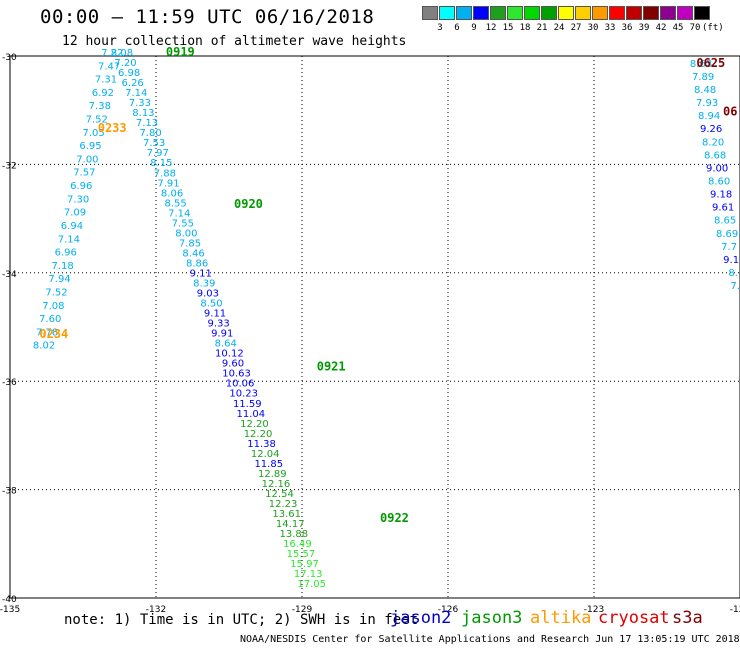  I want to click on swh-value-label: 13.61, so click(286, 514).